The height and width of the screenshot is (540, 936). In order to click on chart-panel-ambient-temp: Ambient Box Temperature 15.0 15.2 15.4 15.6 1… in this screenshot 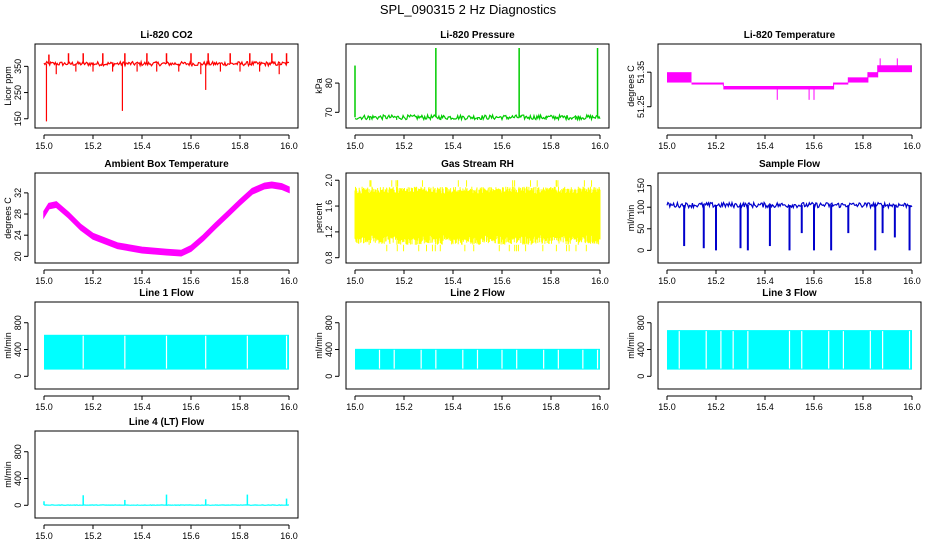, I will do `click(151, 222)`.